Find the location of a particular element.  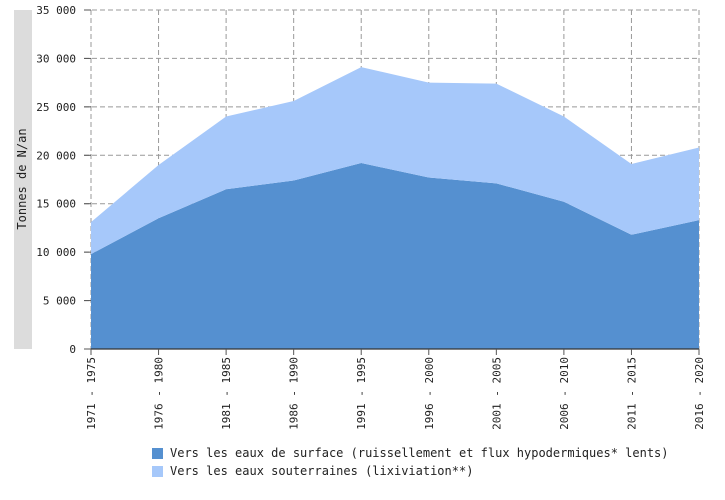

x-tick-label: 1986 - 1990 is located at coordinates (294, 393).